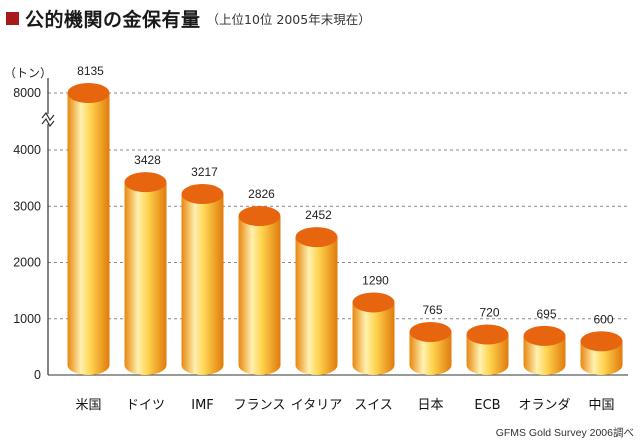 Image resolution: width=640 pixels, height=444 pixels. What do you see at coordinates (202, 405) in the screenshot?
I see `x-tick-label-IMF: IMF` at bounding box center [202, 405].